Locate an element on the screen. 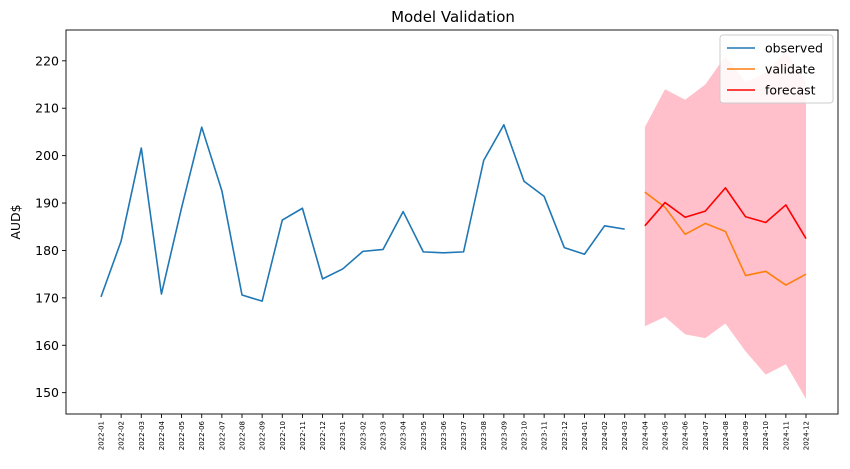 Image resolution: width=850 pixels, height=469 pixels. y-tick-label: 150 is located at coordinates (47, 392).